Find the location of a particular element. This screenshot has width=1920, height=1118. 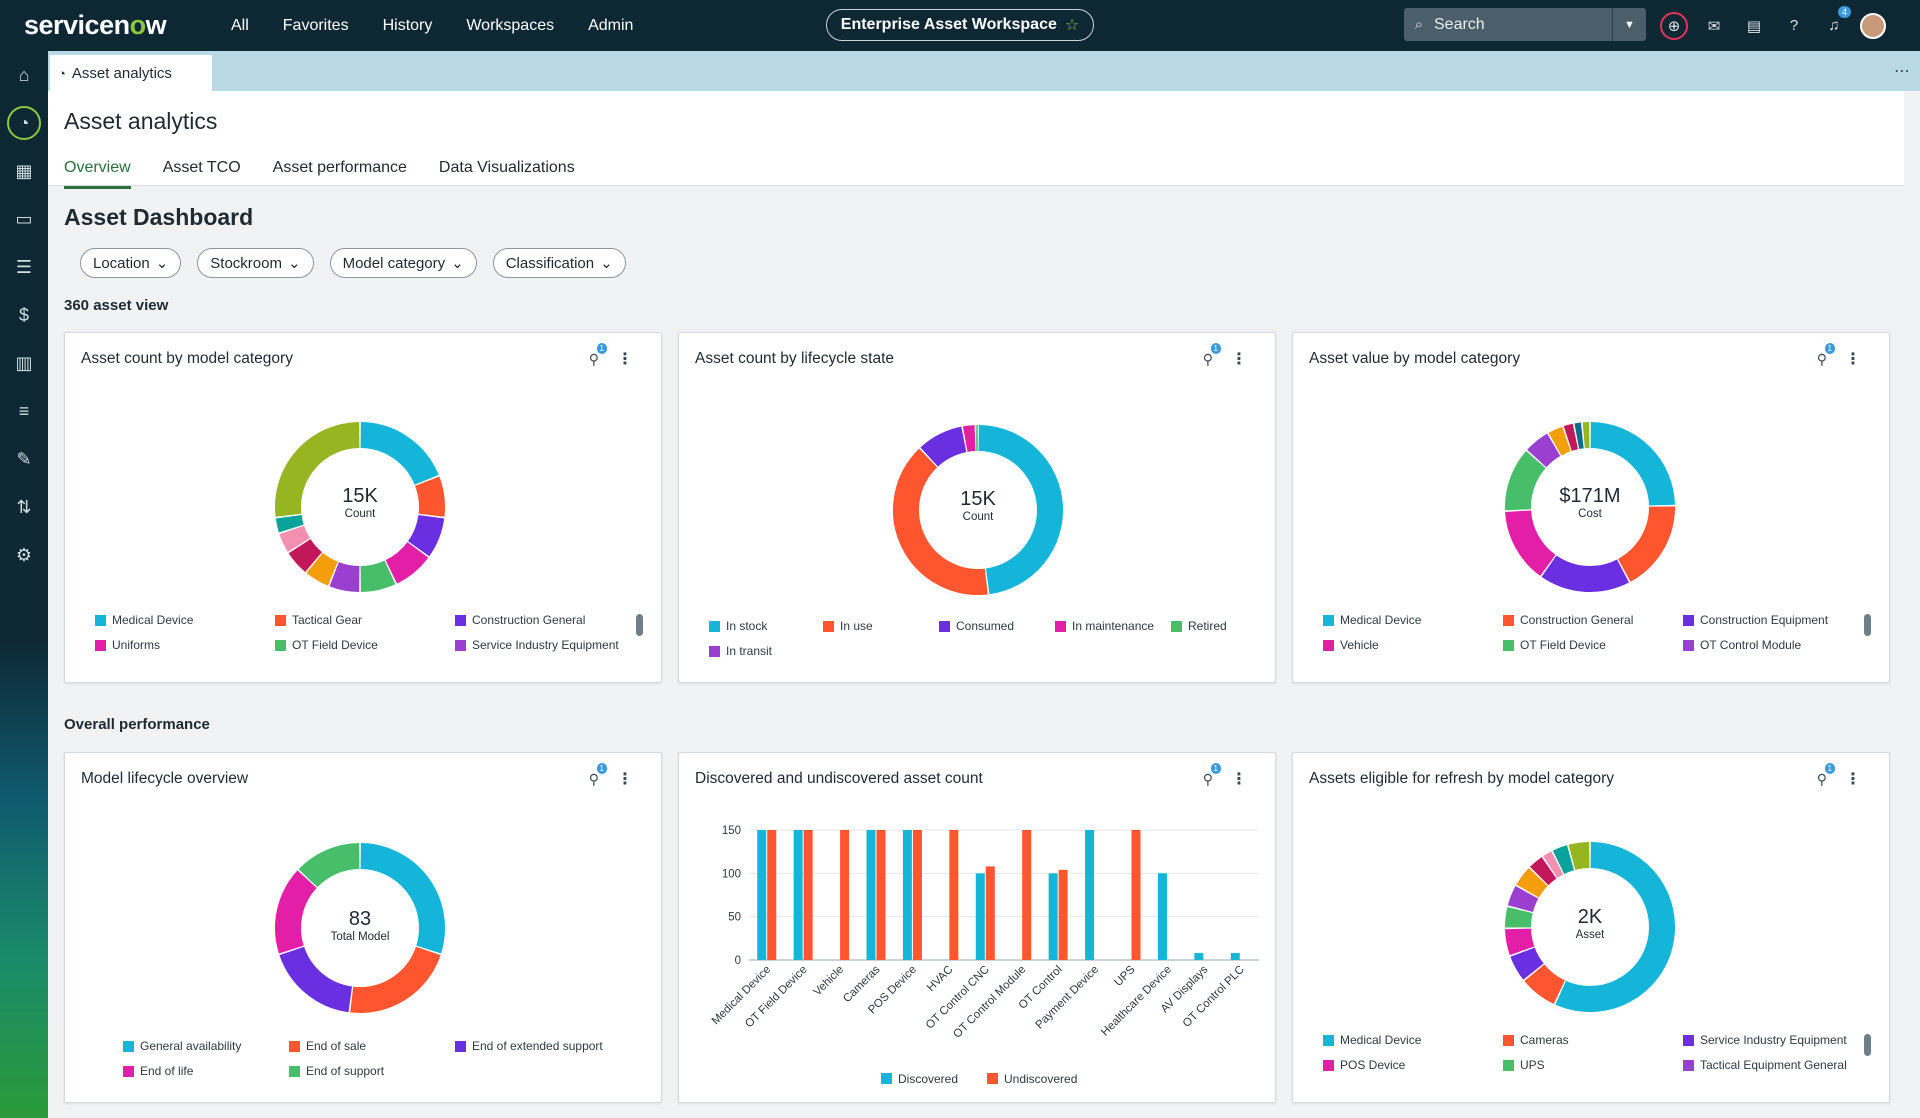

tab-asset-analytics: ◔ Asset analytics is located at coordinates (131, 73).